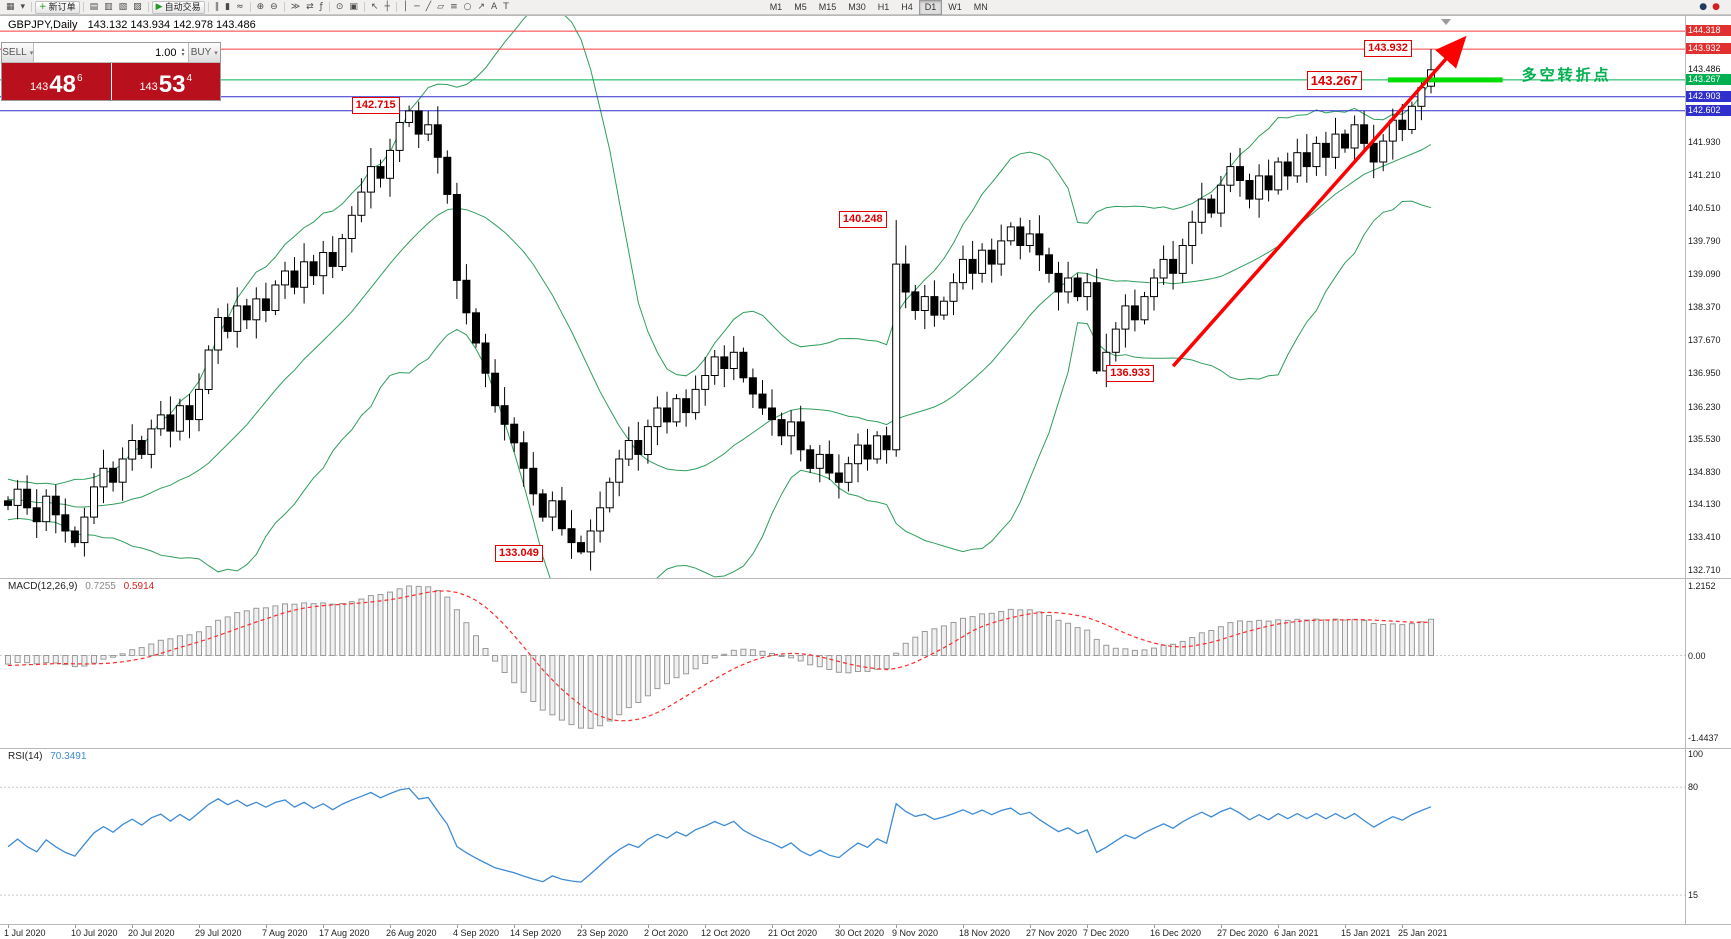 This screenshot has width=1731, height=939. What do you see at coordinates (454, 7) in the screenshot?
I see `fibonacci-icon: ≡` at bounding box center [454, 7].